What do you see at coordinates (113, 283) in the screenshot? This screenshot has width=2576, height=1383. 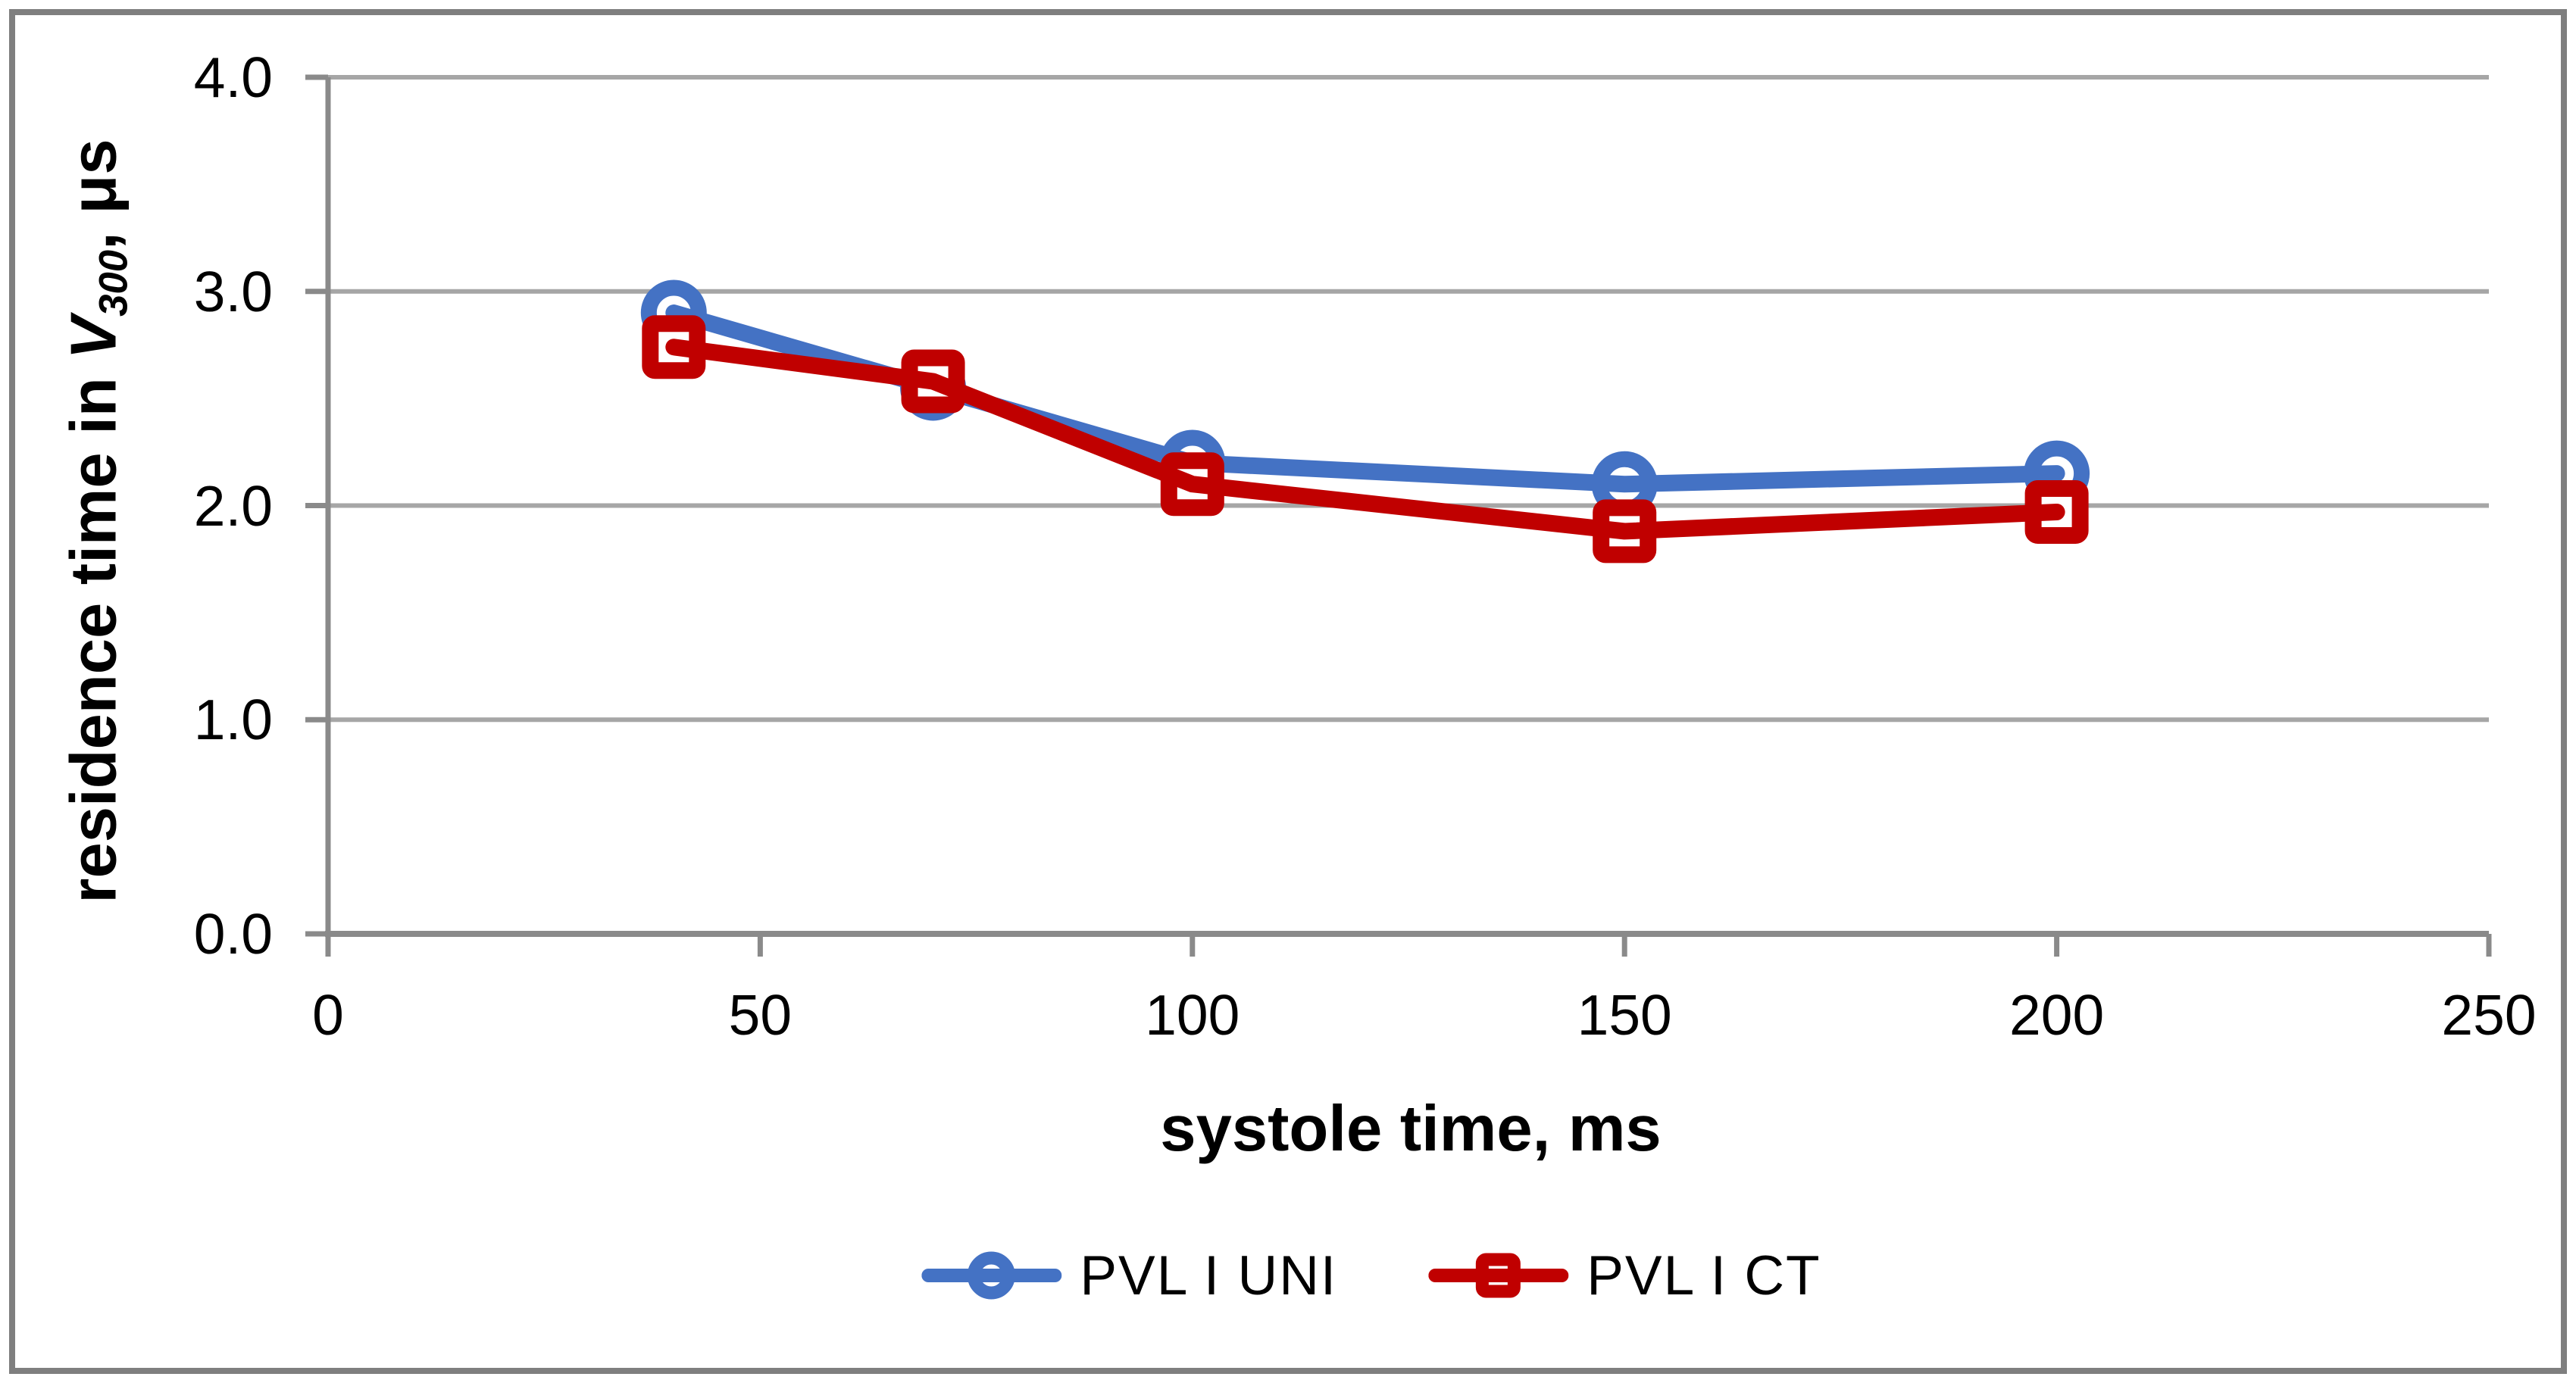 I see `y-axis-title-subscript: 300` at bounding box center [113, 283].